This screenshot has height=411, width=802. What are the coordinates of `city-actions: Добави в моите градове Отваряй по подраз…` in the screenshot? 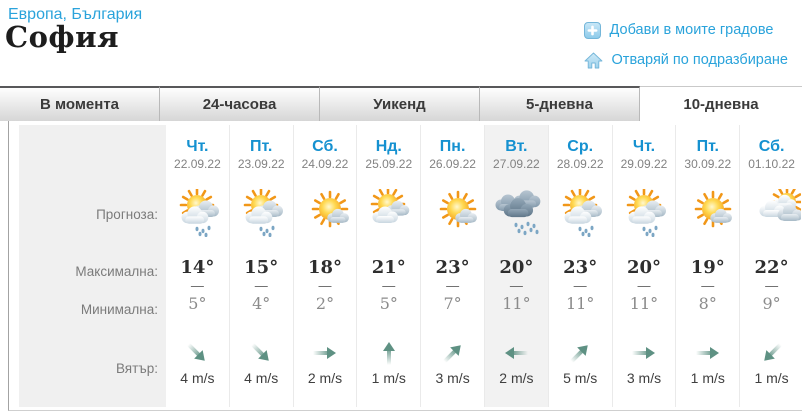 It's located at (685, 45).